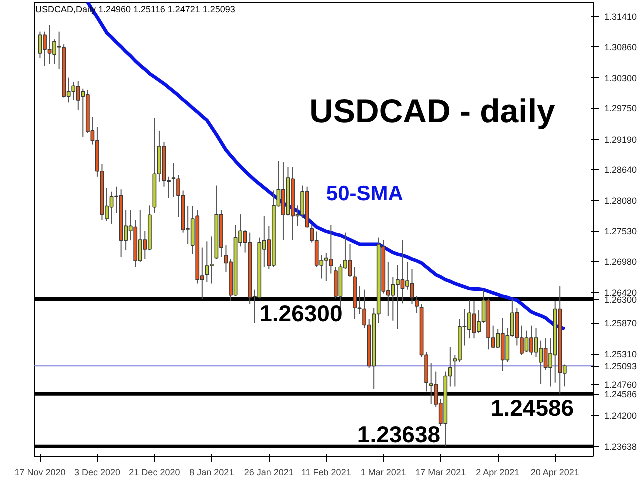 This screenshot has height=480, width=640. What do you see at coordinates (301, 313) in the screenshot?
I see `ref-line-label: 1.26300` at bounding box center [301, 313].